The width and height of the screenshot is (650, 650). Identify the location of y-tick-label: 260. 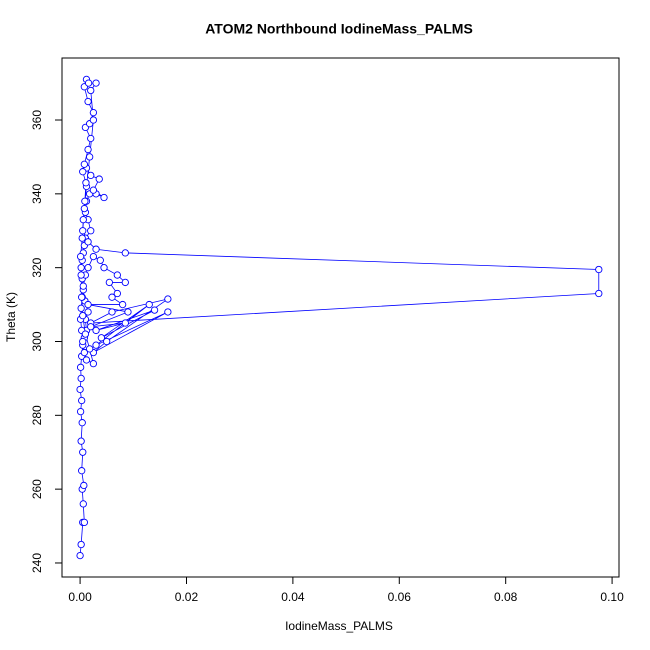
(37, 489).